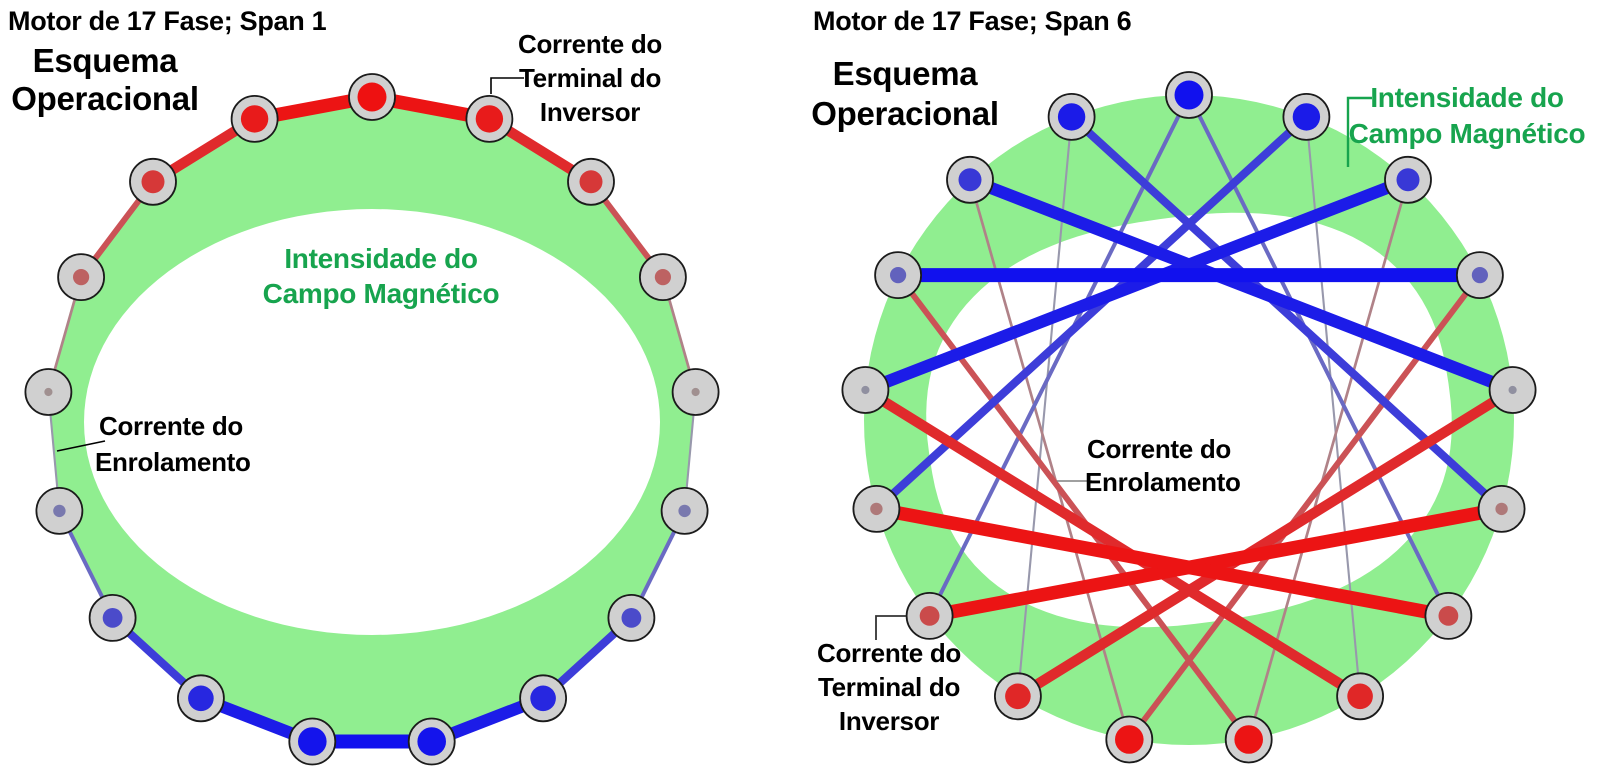 The width and height of the screenshot is (1600, 781). What do you see at coordinates (81, 446) in the screenshot?
I see `winding-label-pointer-line` at bounding box center [81, 446].